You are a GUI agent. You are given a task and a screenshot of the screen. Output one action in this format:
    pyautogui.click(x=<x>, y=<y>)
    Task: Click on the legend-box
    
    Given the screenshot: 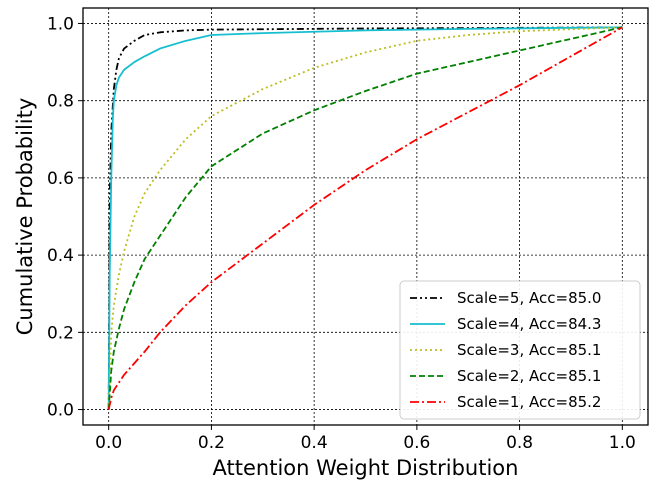 What is the action you would take?
    pyautogui.click(x=520, y=350)
    